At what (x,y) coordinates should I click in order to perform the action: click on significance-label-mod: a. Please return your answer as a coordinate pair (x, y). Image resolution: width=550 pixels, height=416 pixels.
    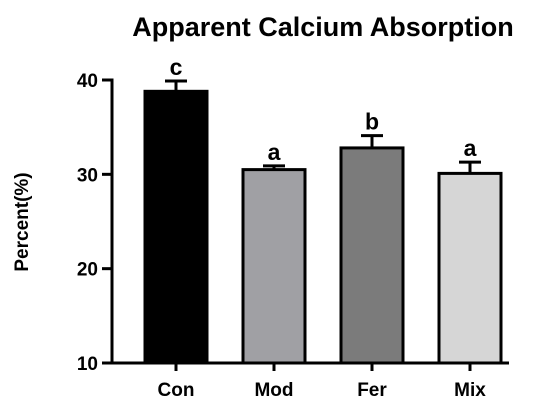
    Looking at the image, I should click on (274, 152).